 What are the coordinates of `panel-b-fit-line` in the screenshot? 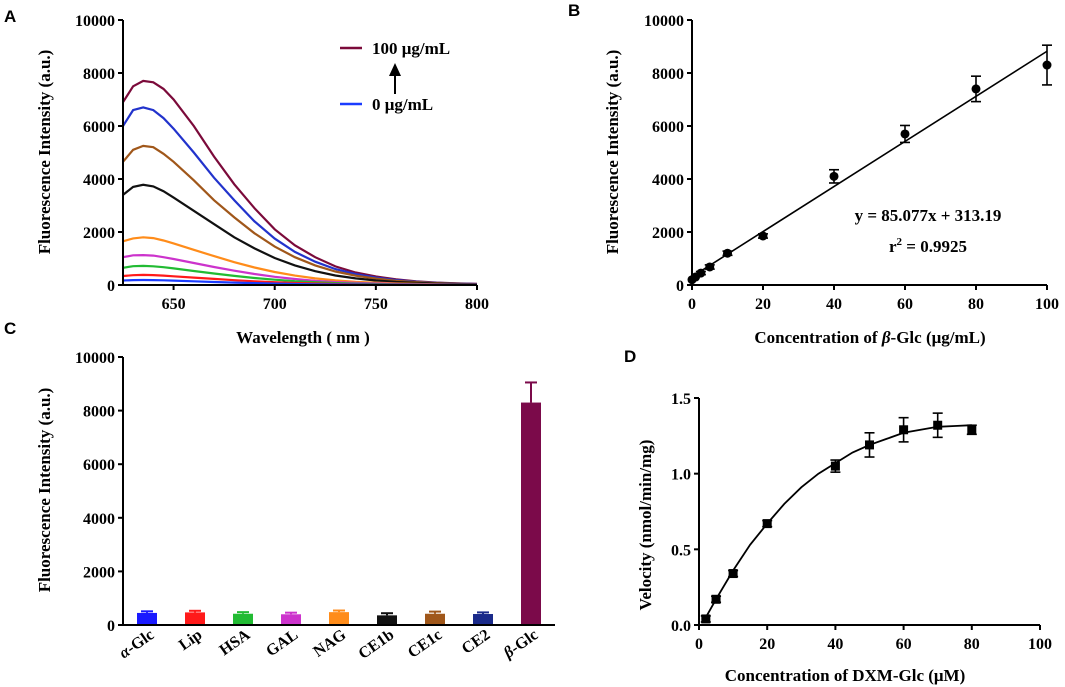 It's located at (869, 164).